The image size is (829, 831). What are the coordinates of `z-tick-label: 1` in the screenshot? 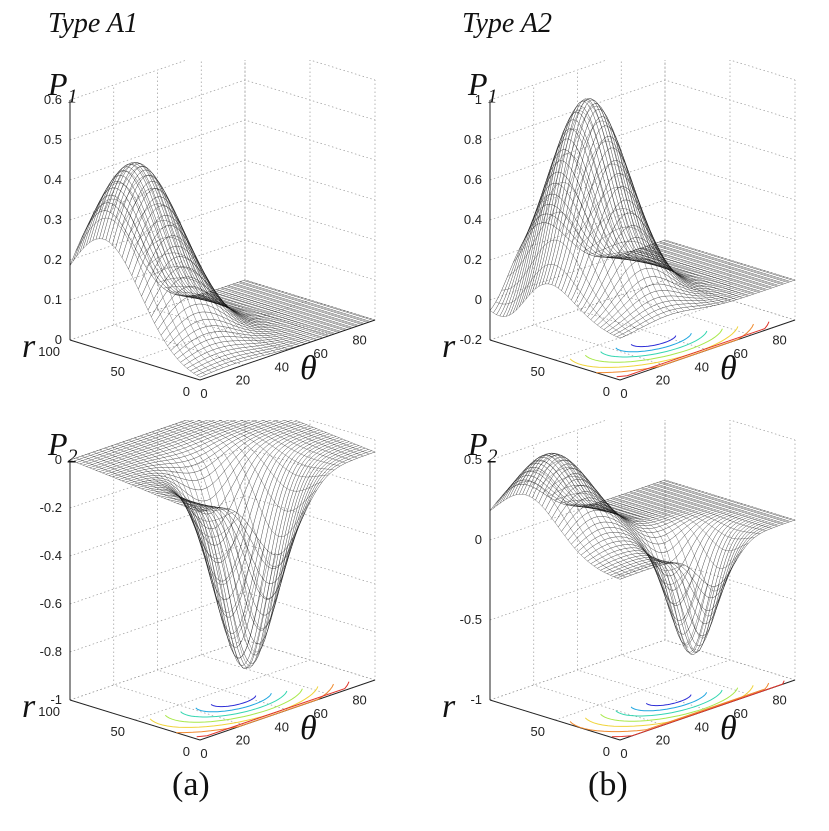 It's located at (478, 99).